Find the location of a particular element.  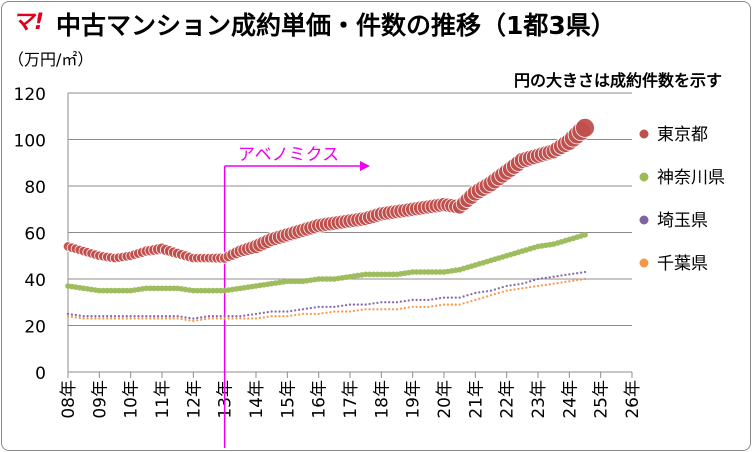

x-tick-label: 11年 is located at coordinates (163, 399).